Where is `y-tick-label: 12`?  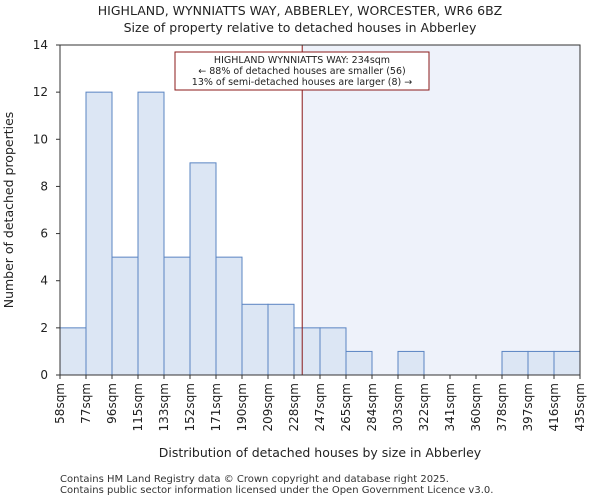 y-tick-label: 12 is located at coordinates (40, 92).